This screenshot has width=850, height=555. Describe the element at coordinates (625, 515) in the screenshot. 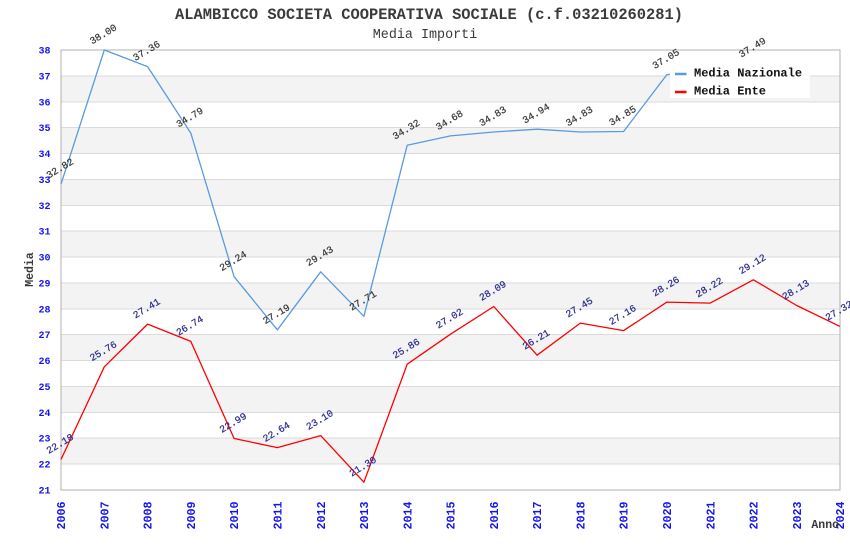

I see `svg-text: 2019` at that location.